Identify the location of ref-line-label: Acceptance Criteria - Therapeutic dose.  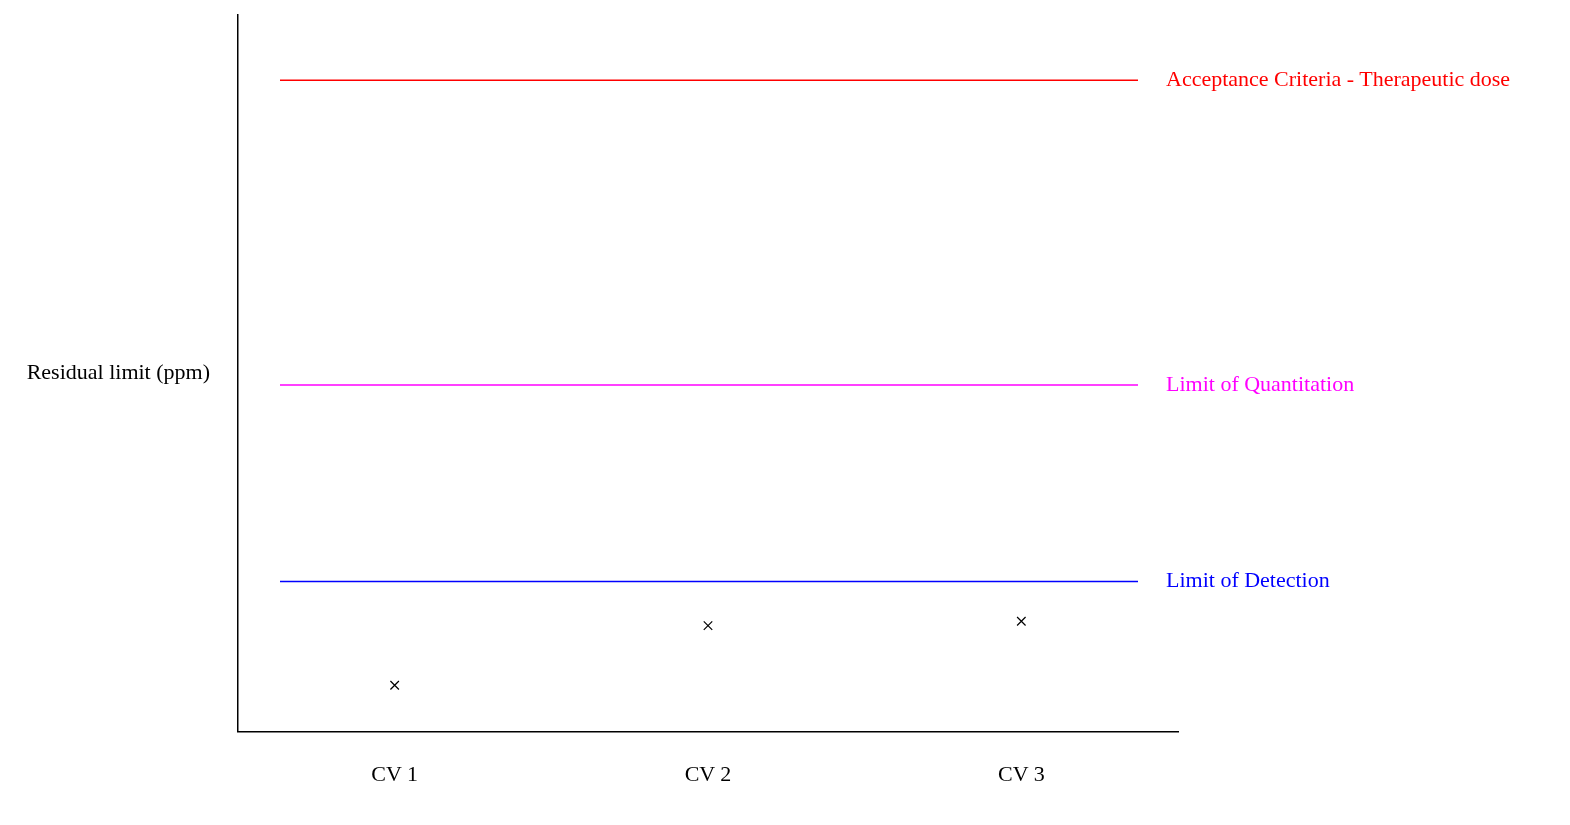
(1338, 79).